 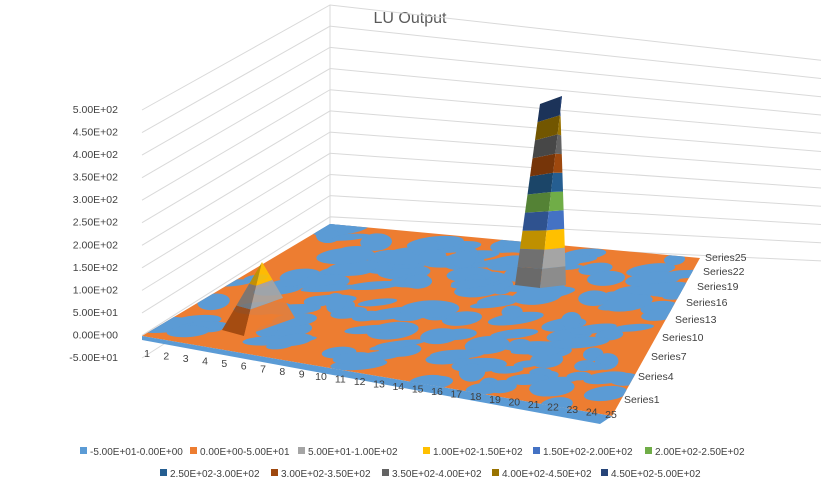 What do you see at coordinates (95, 178) in the screenshot?
I see `z-tick-label: 3.50E+02` at bounding box center [95, 178].